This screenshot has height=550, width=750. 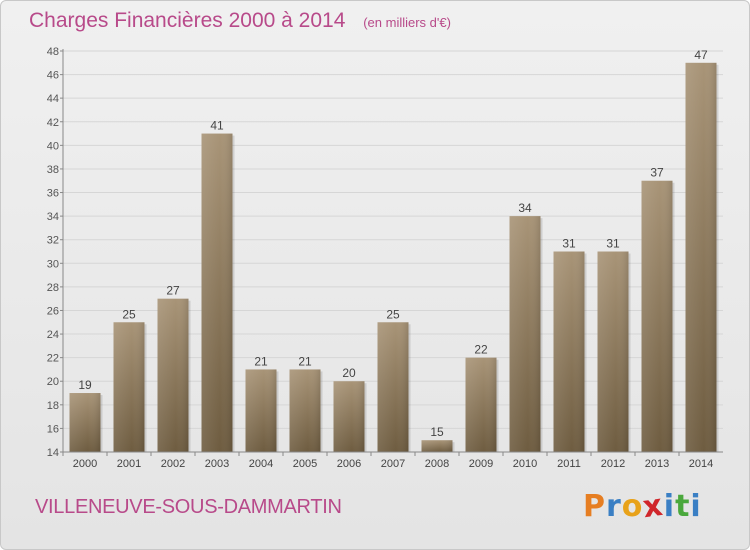 What do you see at coordinates (481, 350) in the screenshot?
I see `bar-value-label: 22` at bounding box center [481, 350].